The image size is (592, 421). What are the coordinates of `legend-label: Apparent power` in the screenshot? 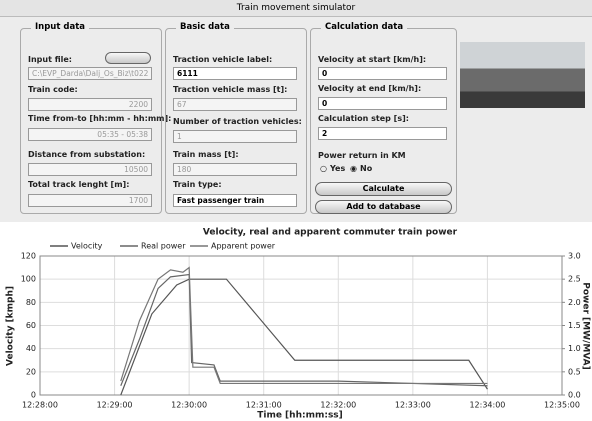 It's located at (243, 246).